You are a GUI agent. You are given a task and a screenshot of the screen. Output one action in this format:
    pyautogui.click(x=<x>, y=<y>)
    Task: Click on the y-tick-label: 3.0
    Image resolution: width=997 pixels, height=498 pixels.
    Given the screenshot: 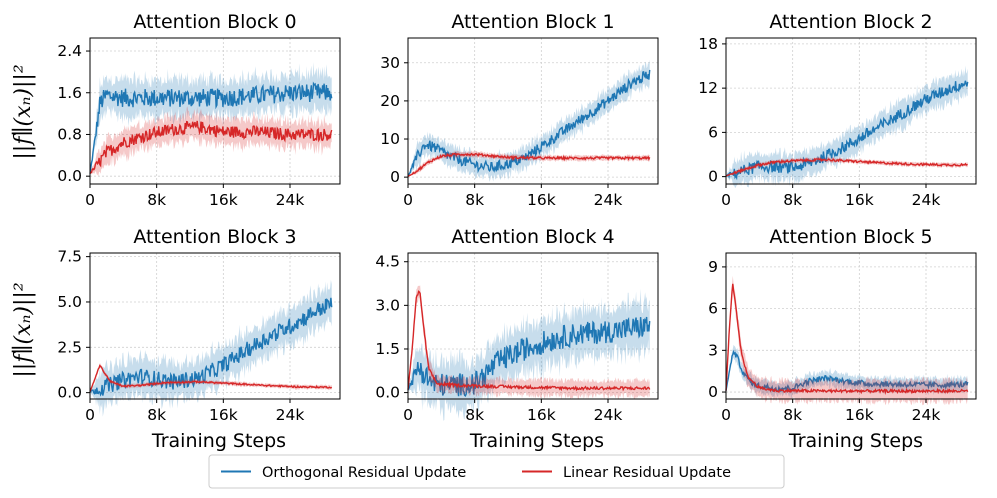 What is the action you would take?
    pyautogui.click(x=387, y=305)
    